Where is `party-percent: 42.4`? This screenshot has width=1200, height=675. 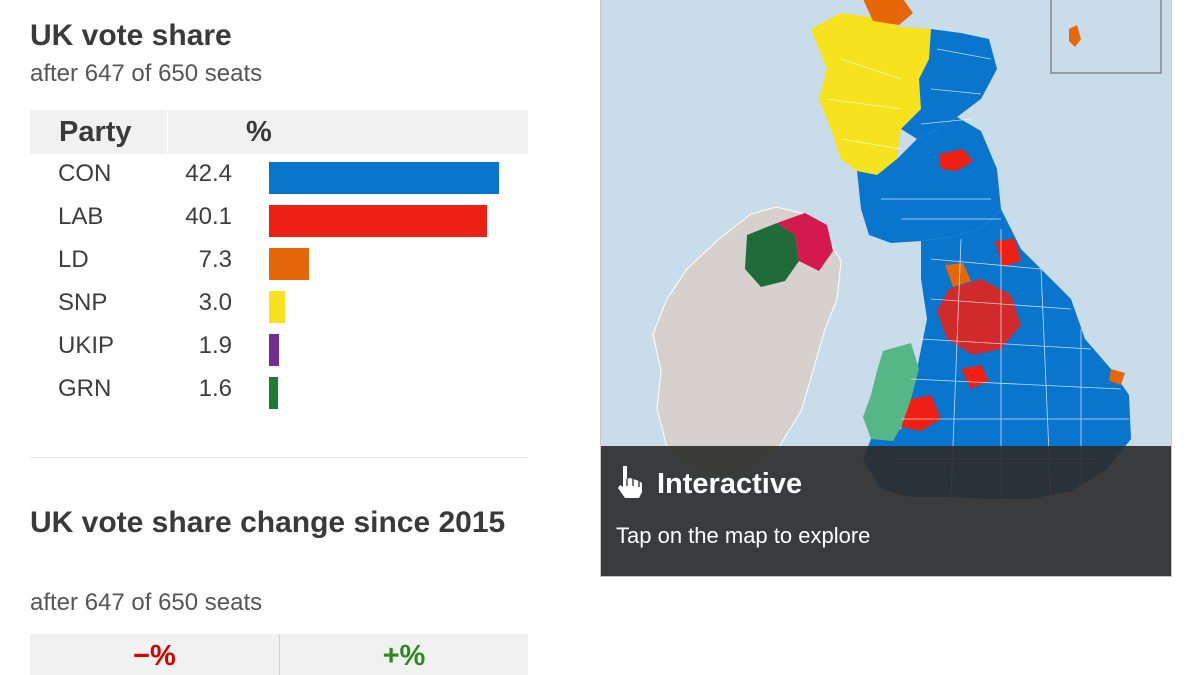
party-percent: 42.4 is located at coordinates (208, 173).